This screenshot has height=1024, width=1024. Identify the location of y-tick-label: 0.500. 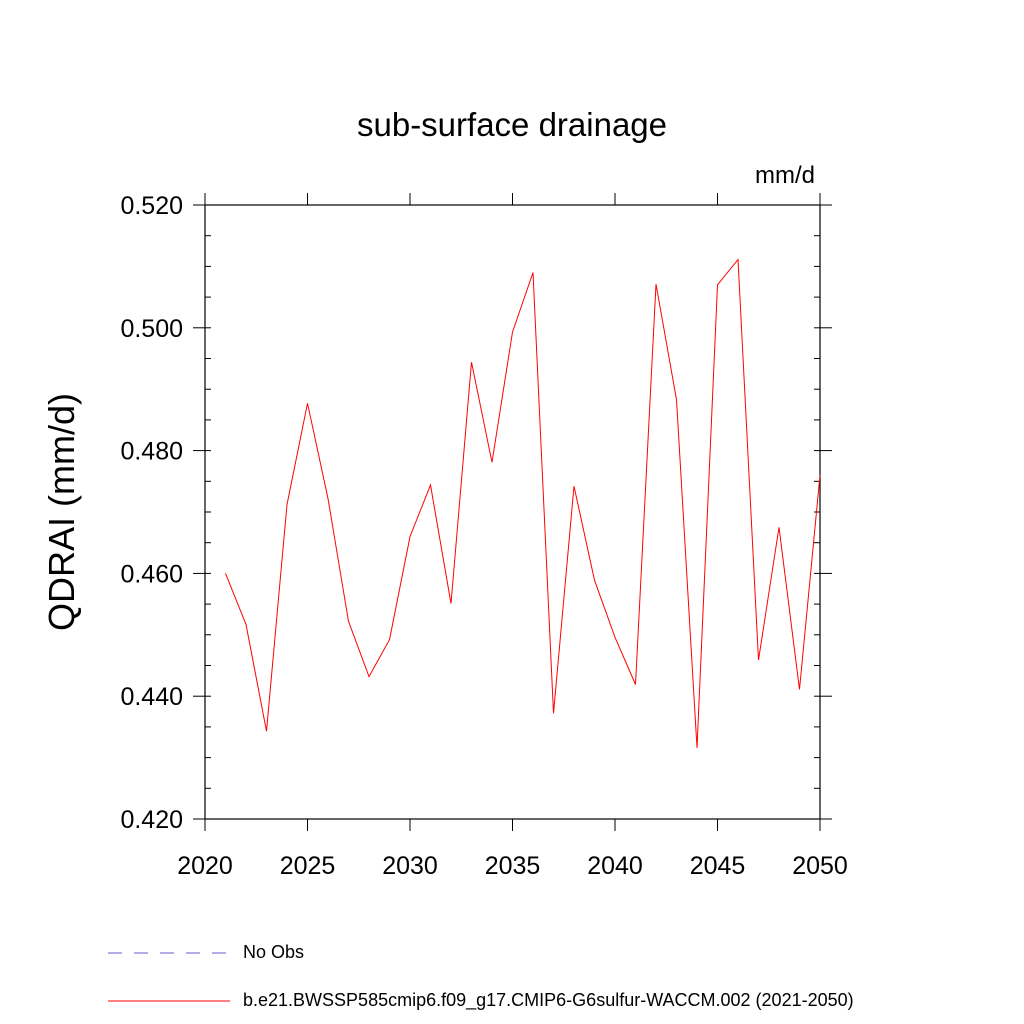
(151, 329).